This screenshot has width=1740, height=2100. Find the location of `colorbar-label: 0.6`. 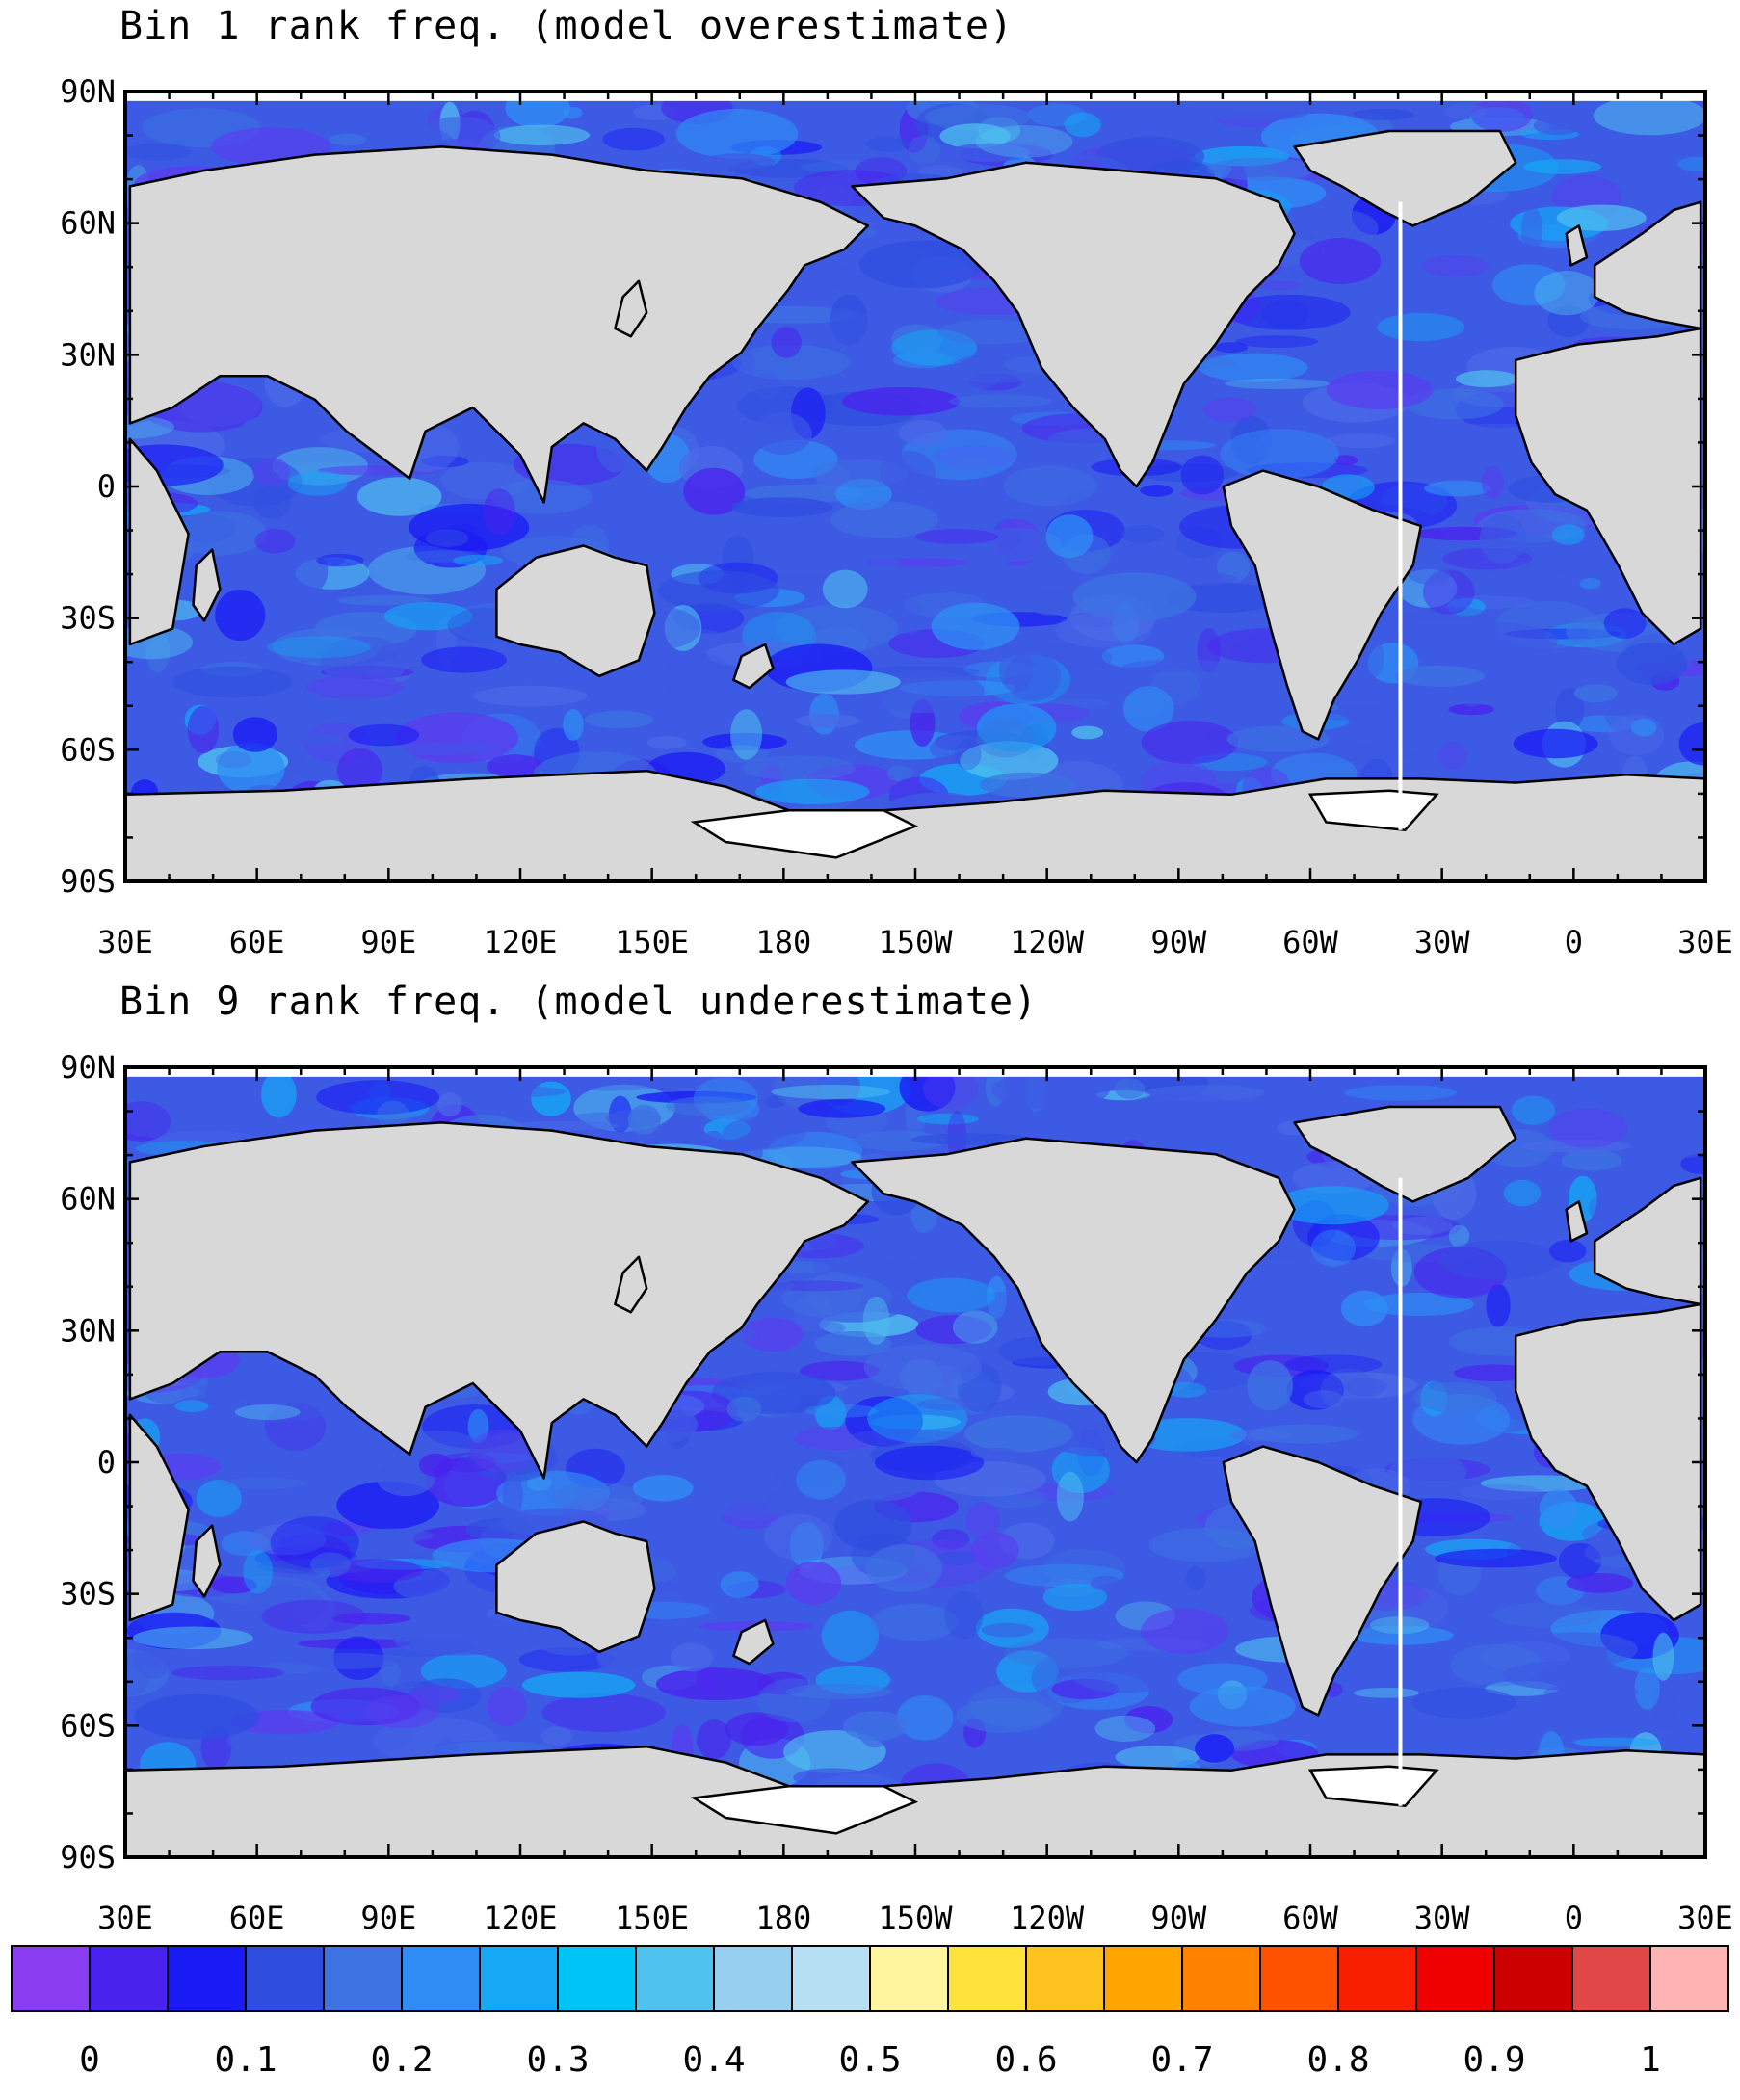

colorbar-label: 0.6 is located at coordinates (1025, 2060).